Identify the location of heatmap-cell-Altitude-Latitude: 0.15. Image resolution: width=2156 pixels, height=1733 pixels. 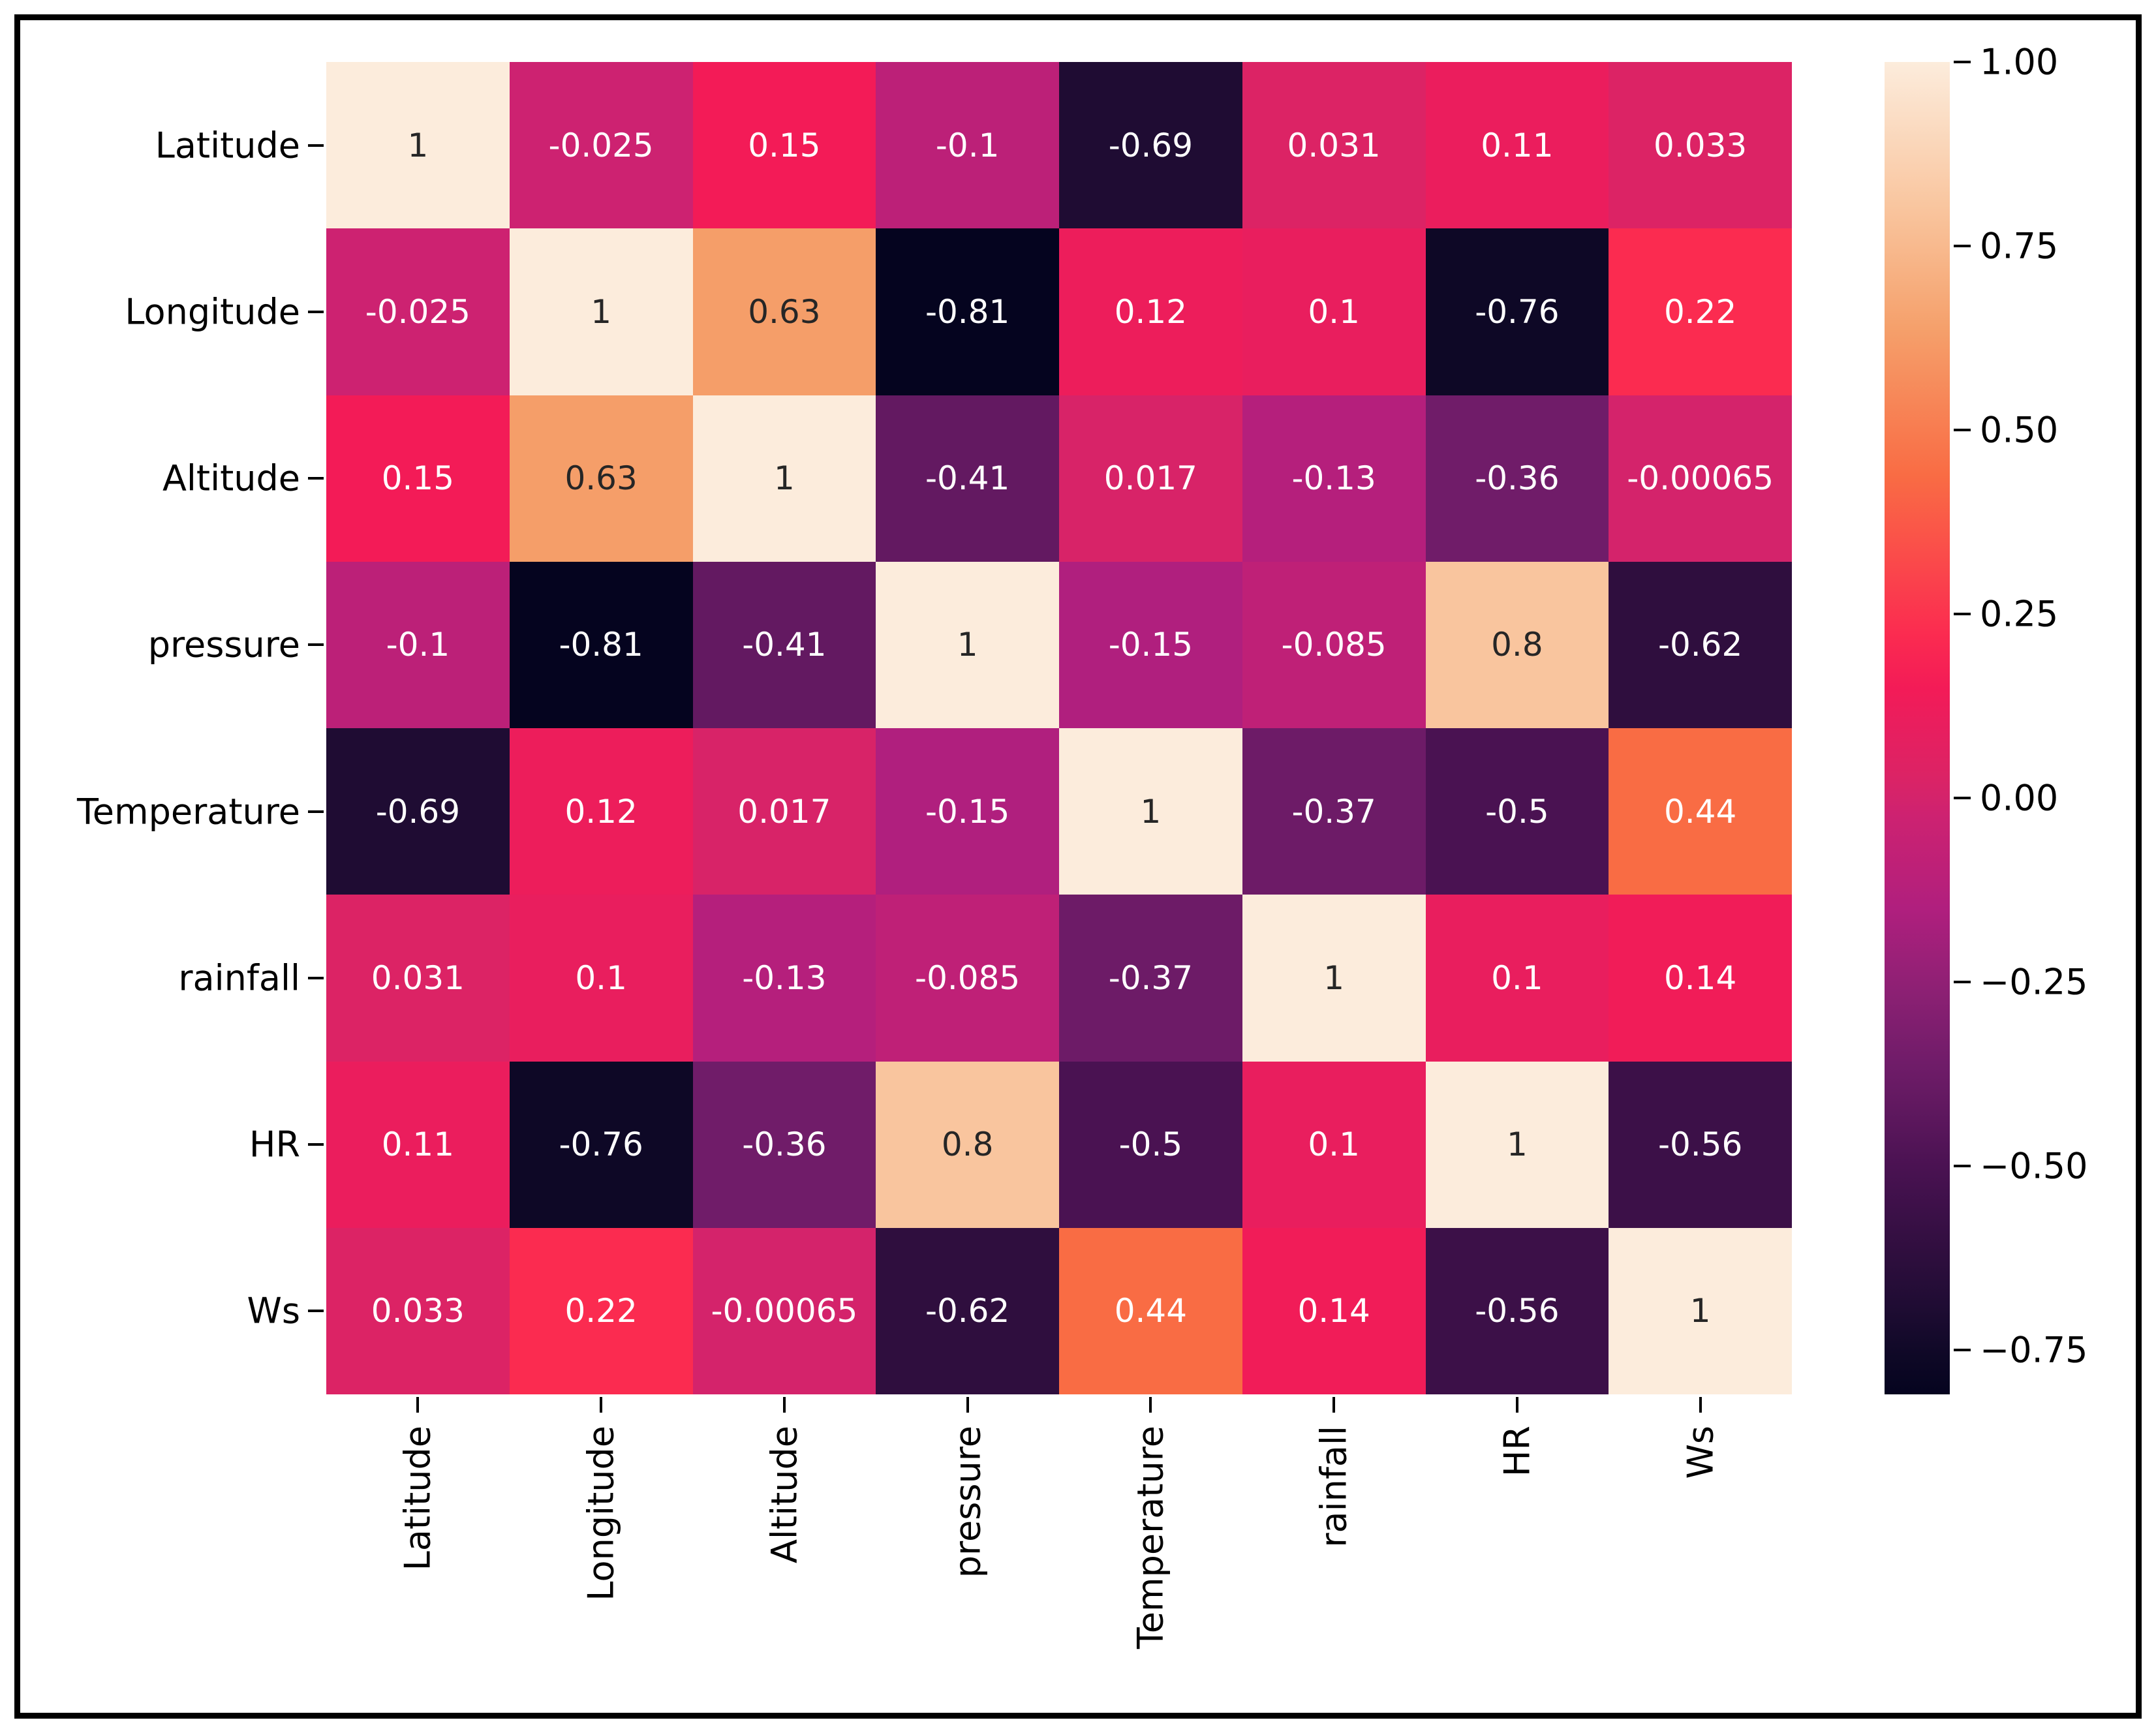
(418, 478).